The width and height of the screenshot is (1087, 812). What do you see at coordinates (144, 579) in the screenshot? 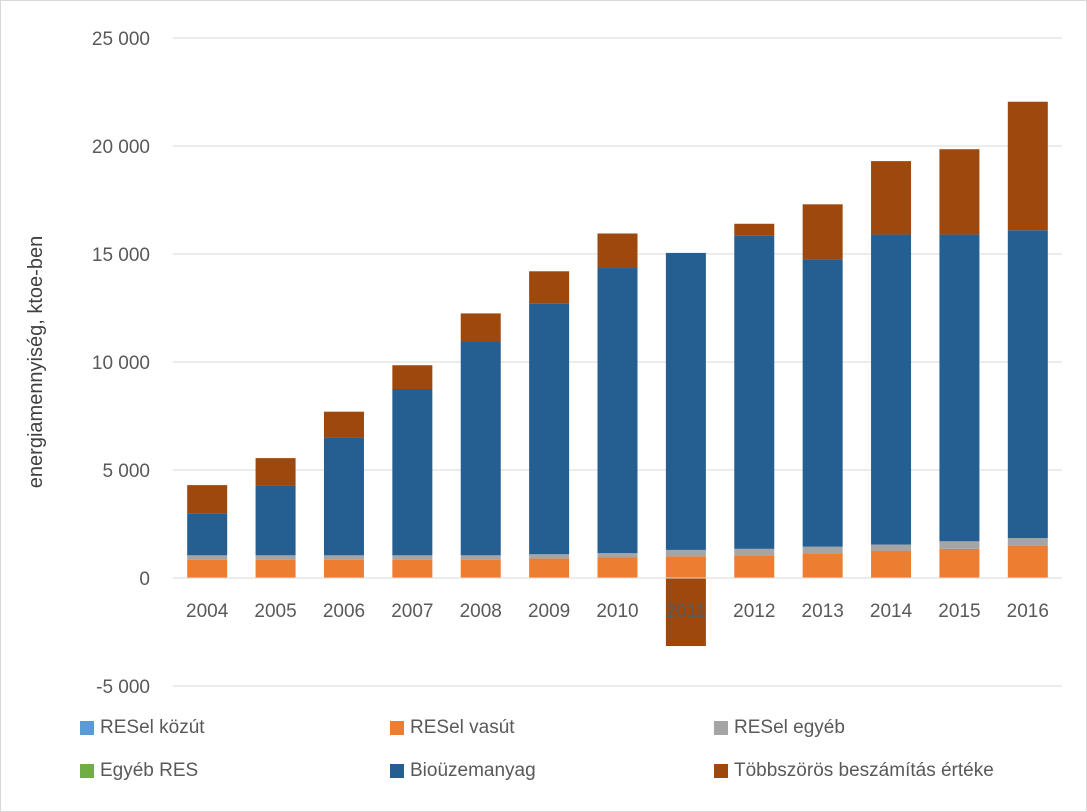
I see `y-tick-label: 0` at bounding box center [144, 579].